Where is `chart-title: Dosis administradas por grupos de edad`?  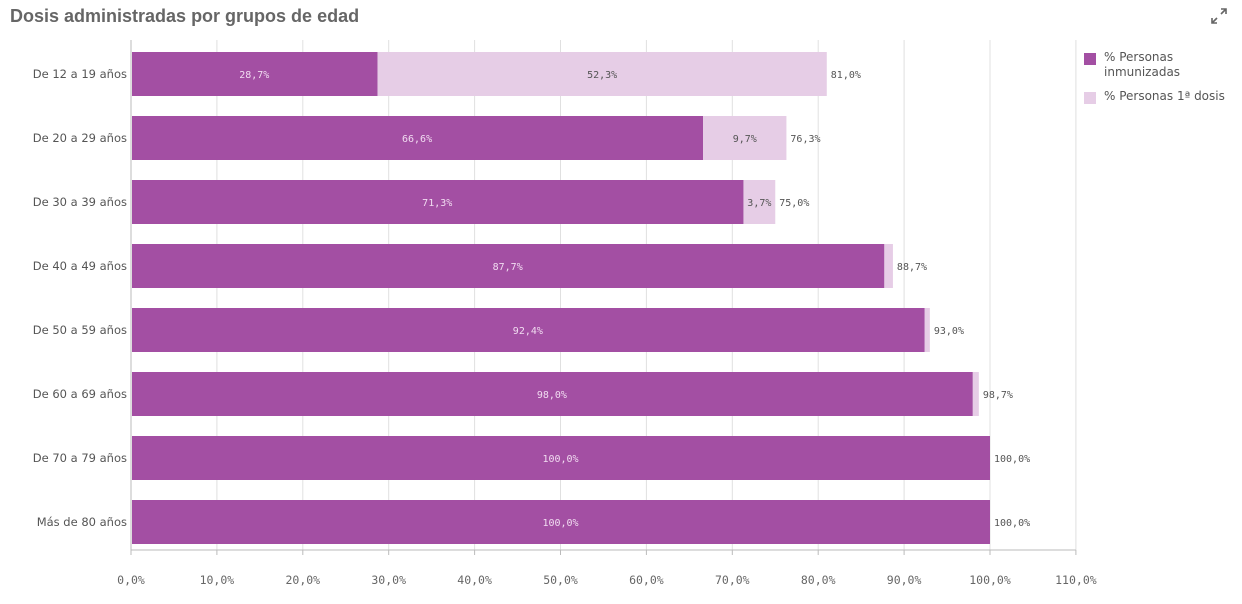 chart-title: Dosis administradas por grupos de edad is located at coordinates (185, 16).